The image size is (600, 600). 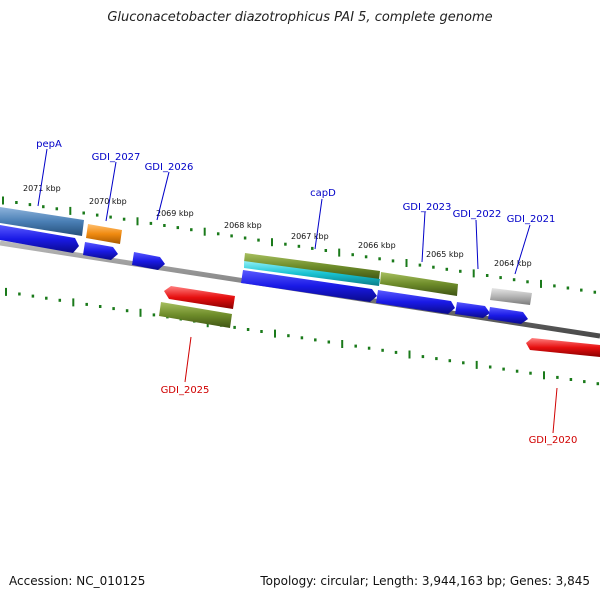 What do you see at coordinates (427, 207) in the screenshot?
I see `gene-label-GDI_2023: GDI_2023` at bounding box center [427, 207].